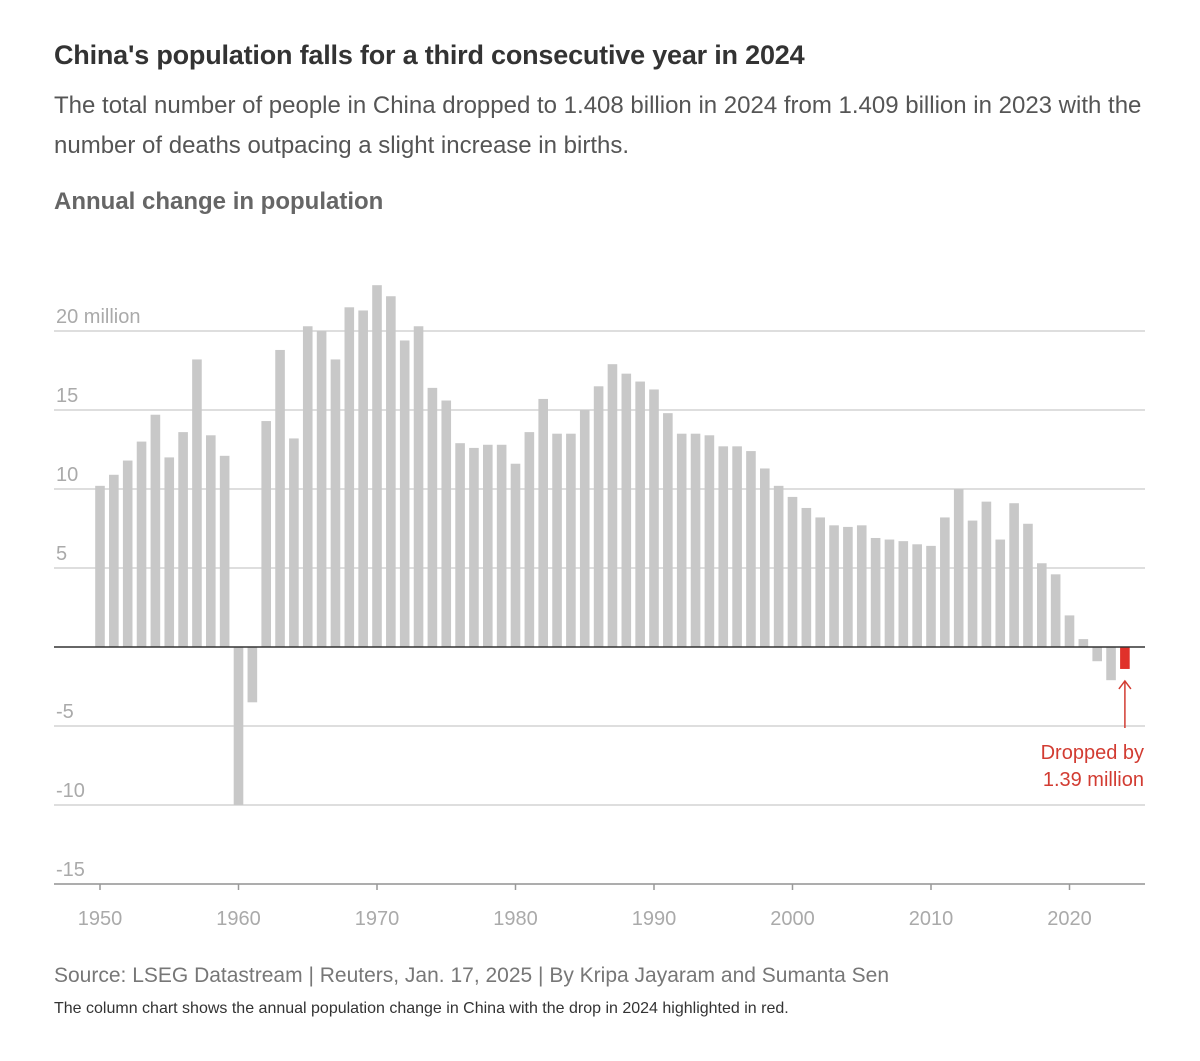  I want to click on x-tick-label-2020: 2020, so click(1069, 919).